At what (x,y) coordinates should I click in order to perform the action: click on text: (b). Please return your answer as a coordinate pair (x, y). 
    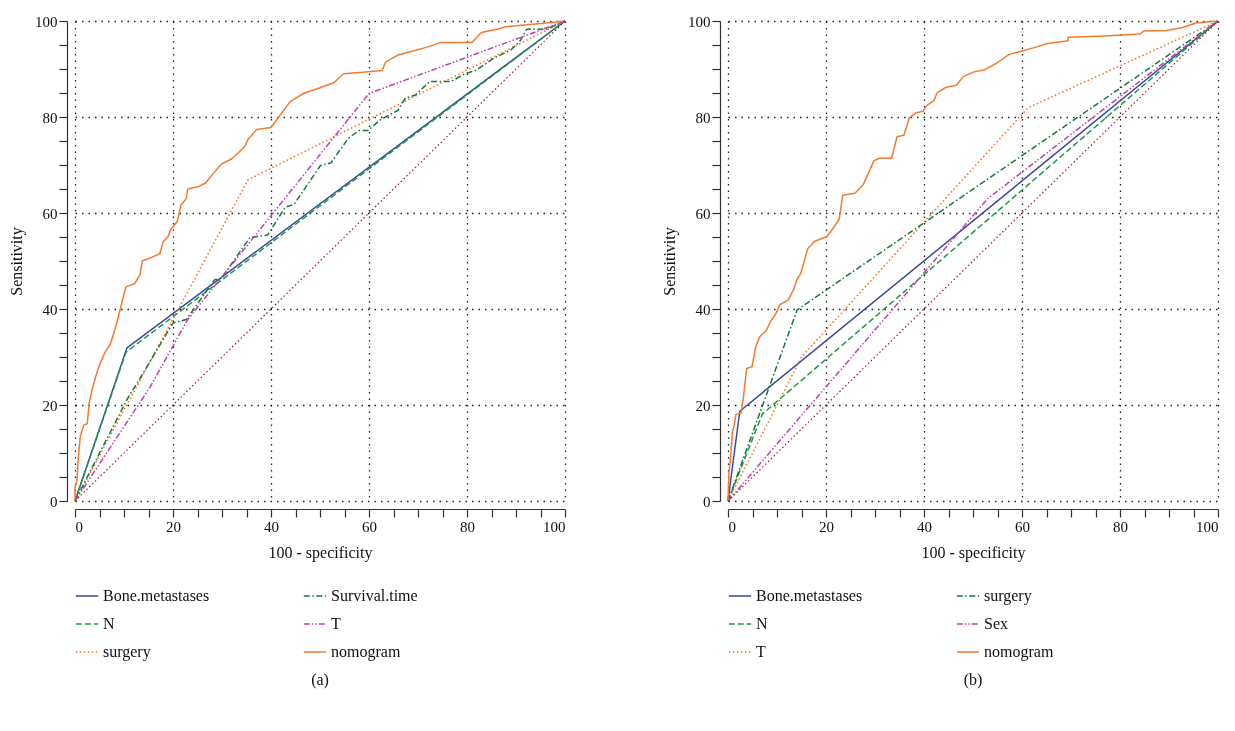
    Looking at the image, I should click on (973, 680).